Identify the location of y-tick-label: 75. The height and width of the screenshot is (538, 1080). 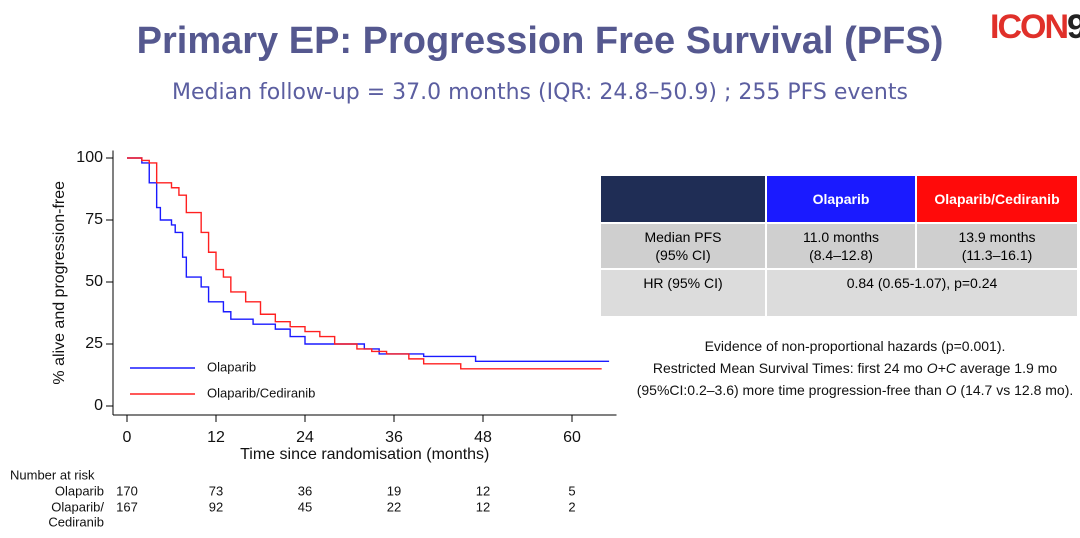
(94, 219).